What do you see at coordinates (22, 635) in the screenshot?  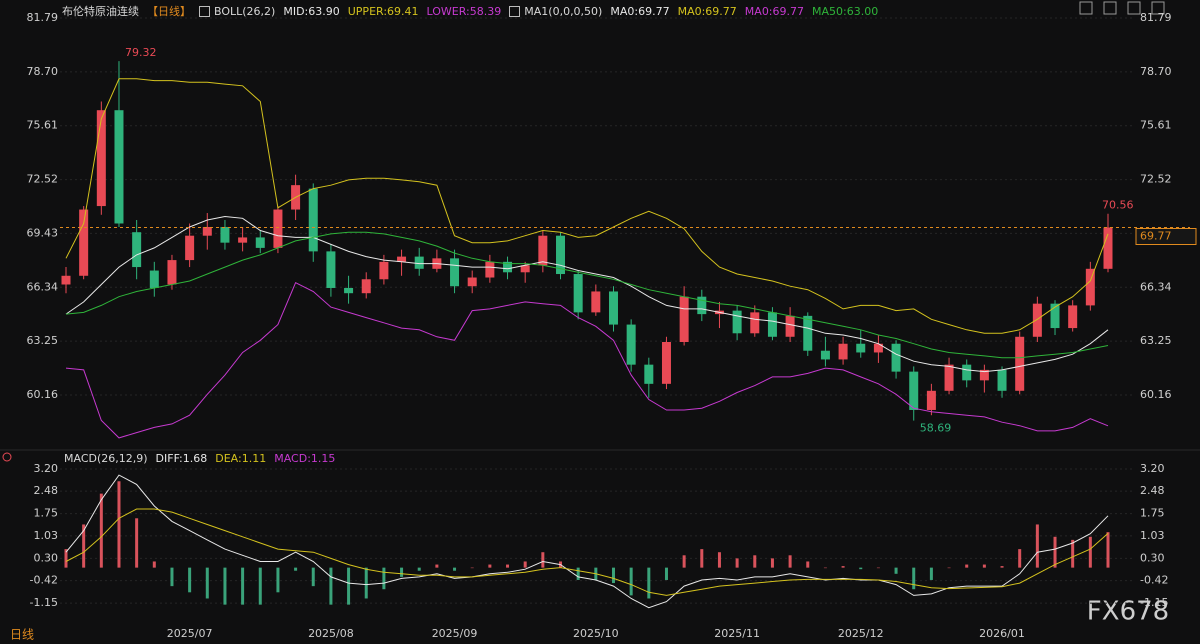 I see `period-label: 日线` at bounding box center [22, 635].